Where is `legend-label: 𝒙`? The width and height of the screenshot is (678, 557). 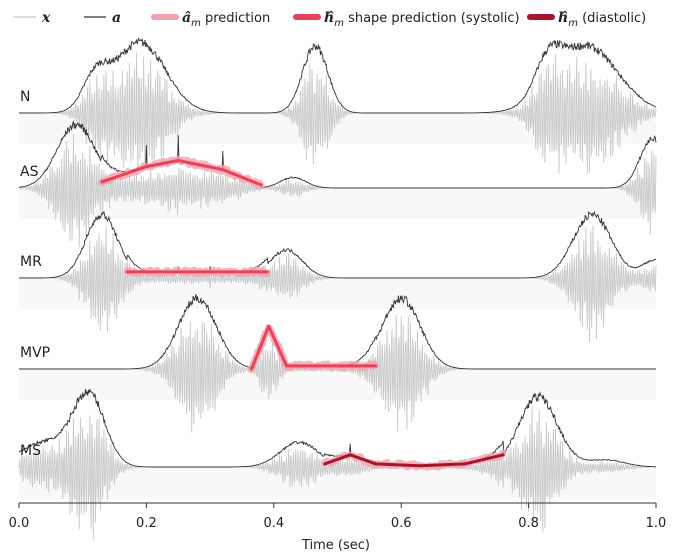
legend-label: 𝒙 is located at coordinates (46, 18).